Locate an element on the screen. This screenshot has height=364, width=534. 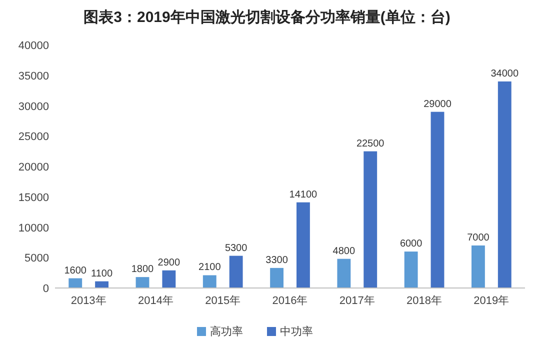
data-label: 2100 is located at coordinates (210, 268).